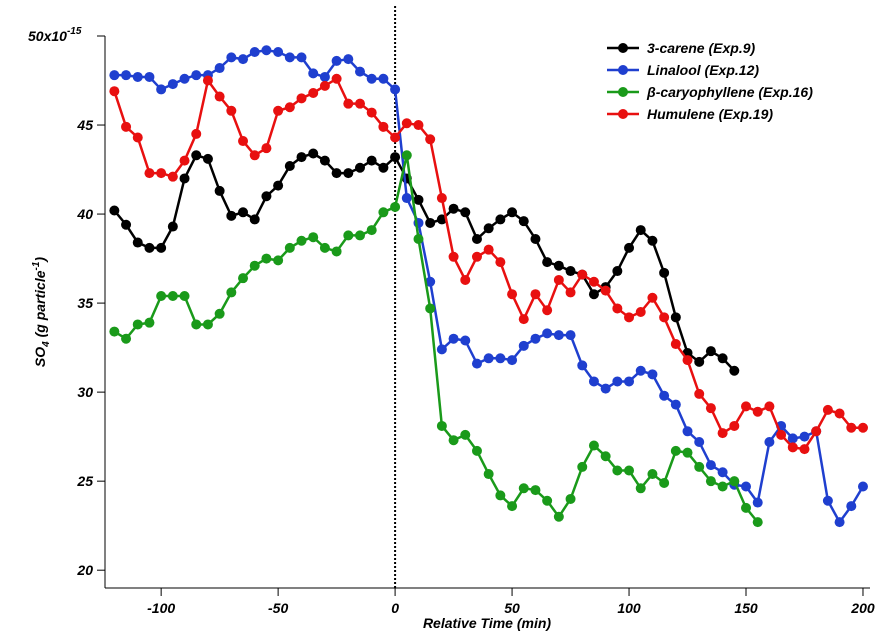 This screenshot has height=638, width=878. Describe the element at coordinates (36, 265) in the screenshot. I see `y-label-sup: -1` at that location.